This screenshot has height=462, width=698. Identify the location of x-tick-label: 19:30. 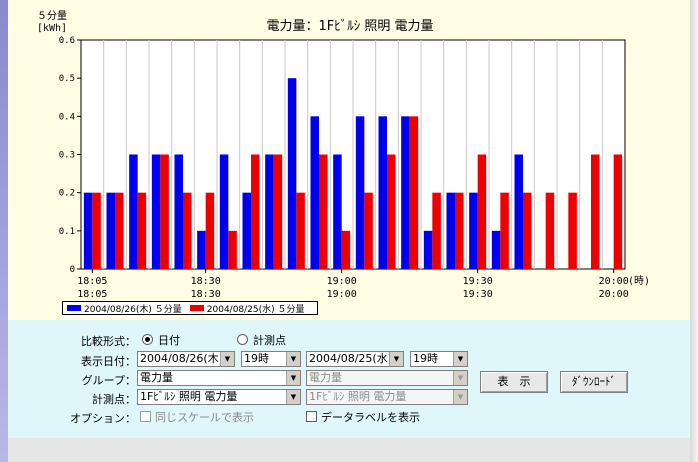
(478, 281).